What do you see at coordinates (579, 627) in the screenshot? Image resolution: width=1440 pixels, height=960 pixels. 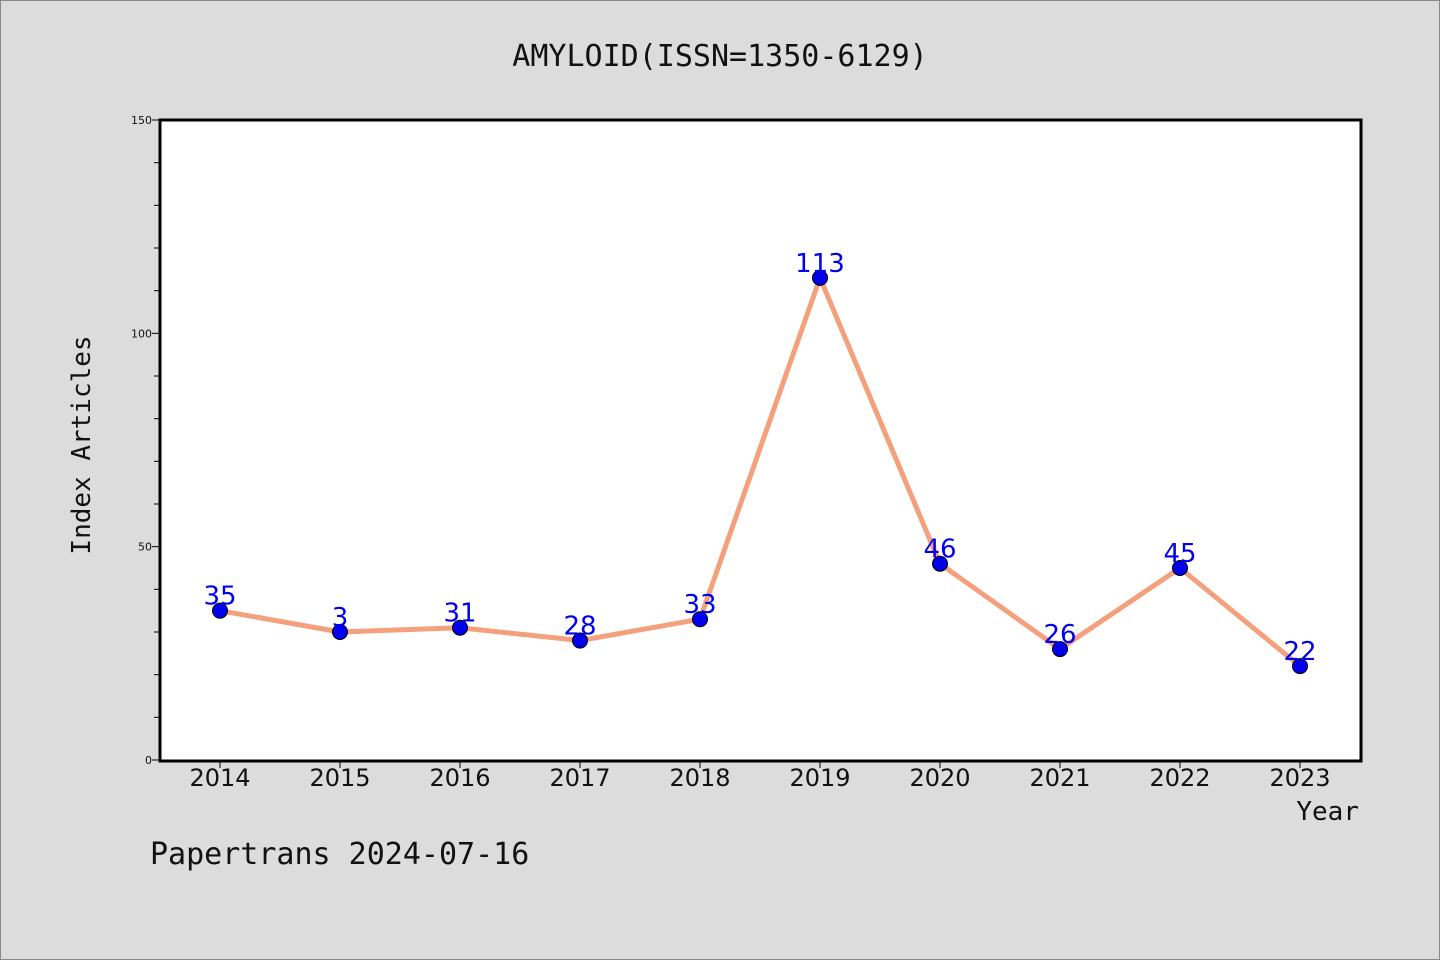 I see `data-label: 28` at bounding box center [579, 627].